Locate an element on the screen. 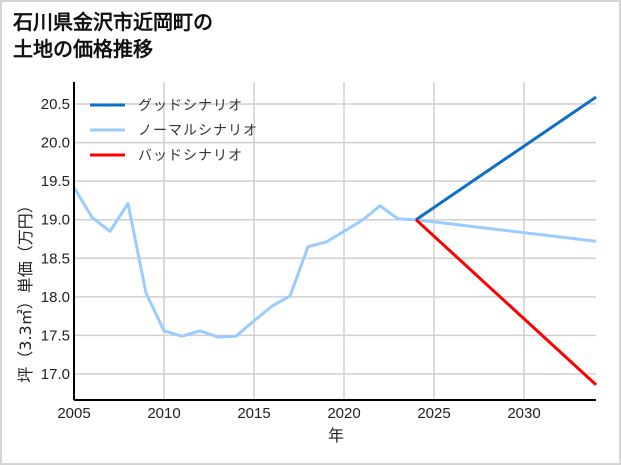 Image resolution: width=621 pixels, height=465 pixels. chart-title: 石川県金沢市近岡町の 土地の価格推移 is located at coordinates (113, 36).